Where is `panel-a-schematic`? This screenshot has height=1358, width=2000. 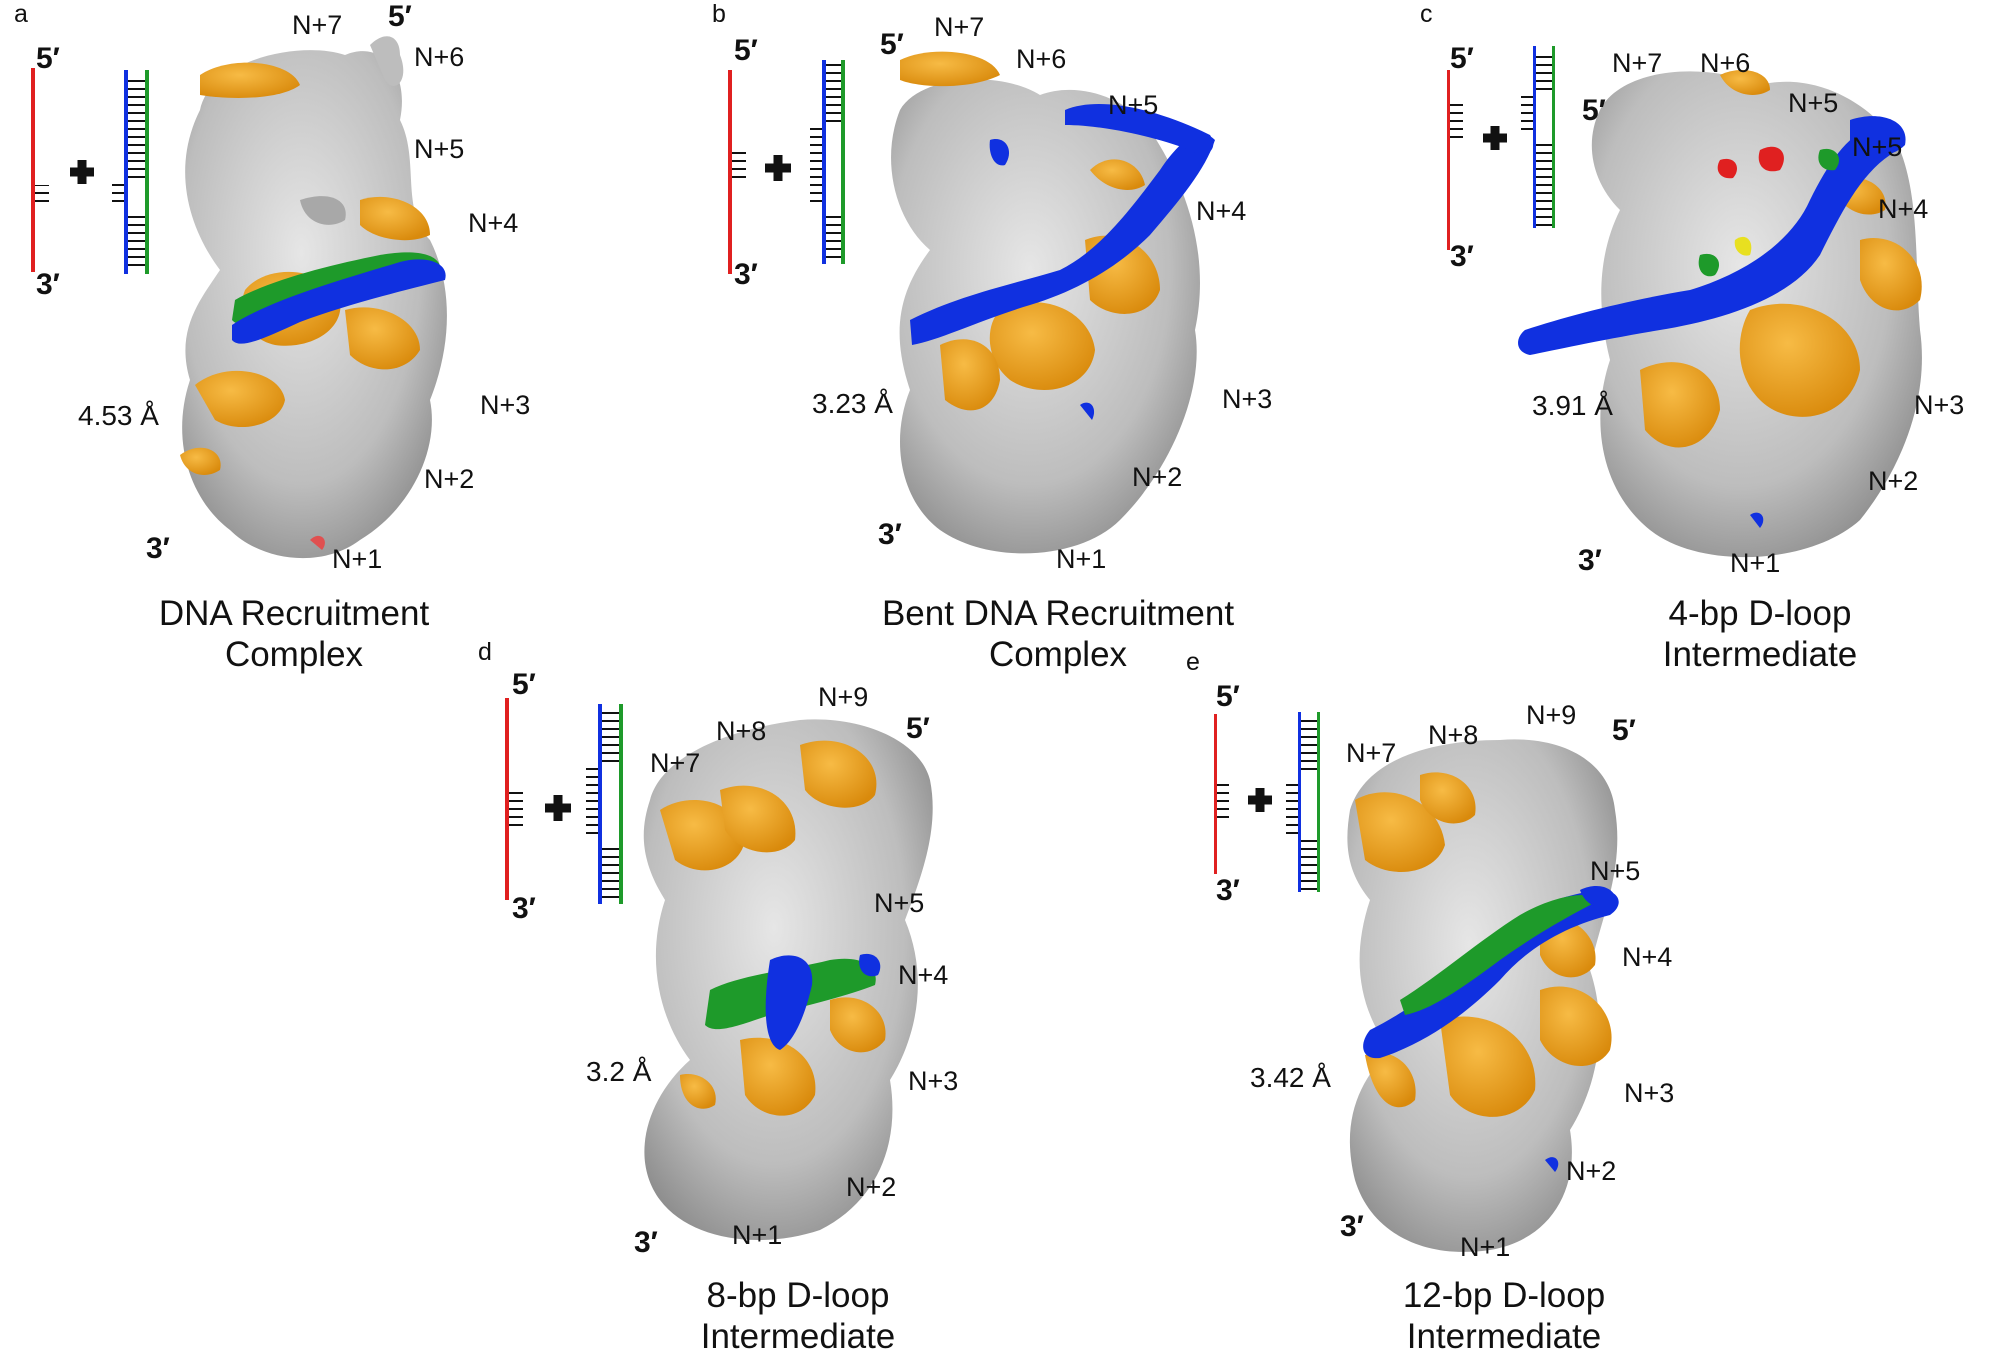
panel-a-schematic is located at coordinates (90, 171).